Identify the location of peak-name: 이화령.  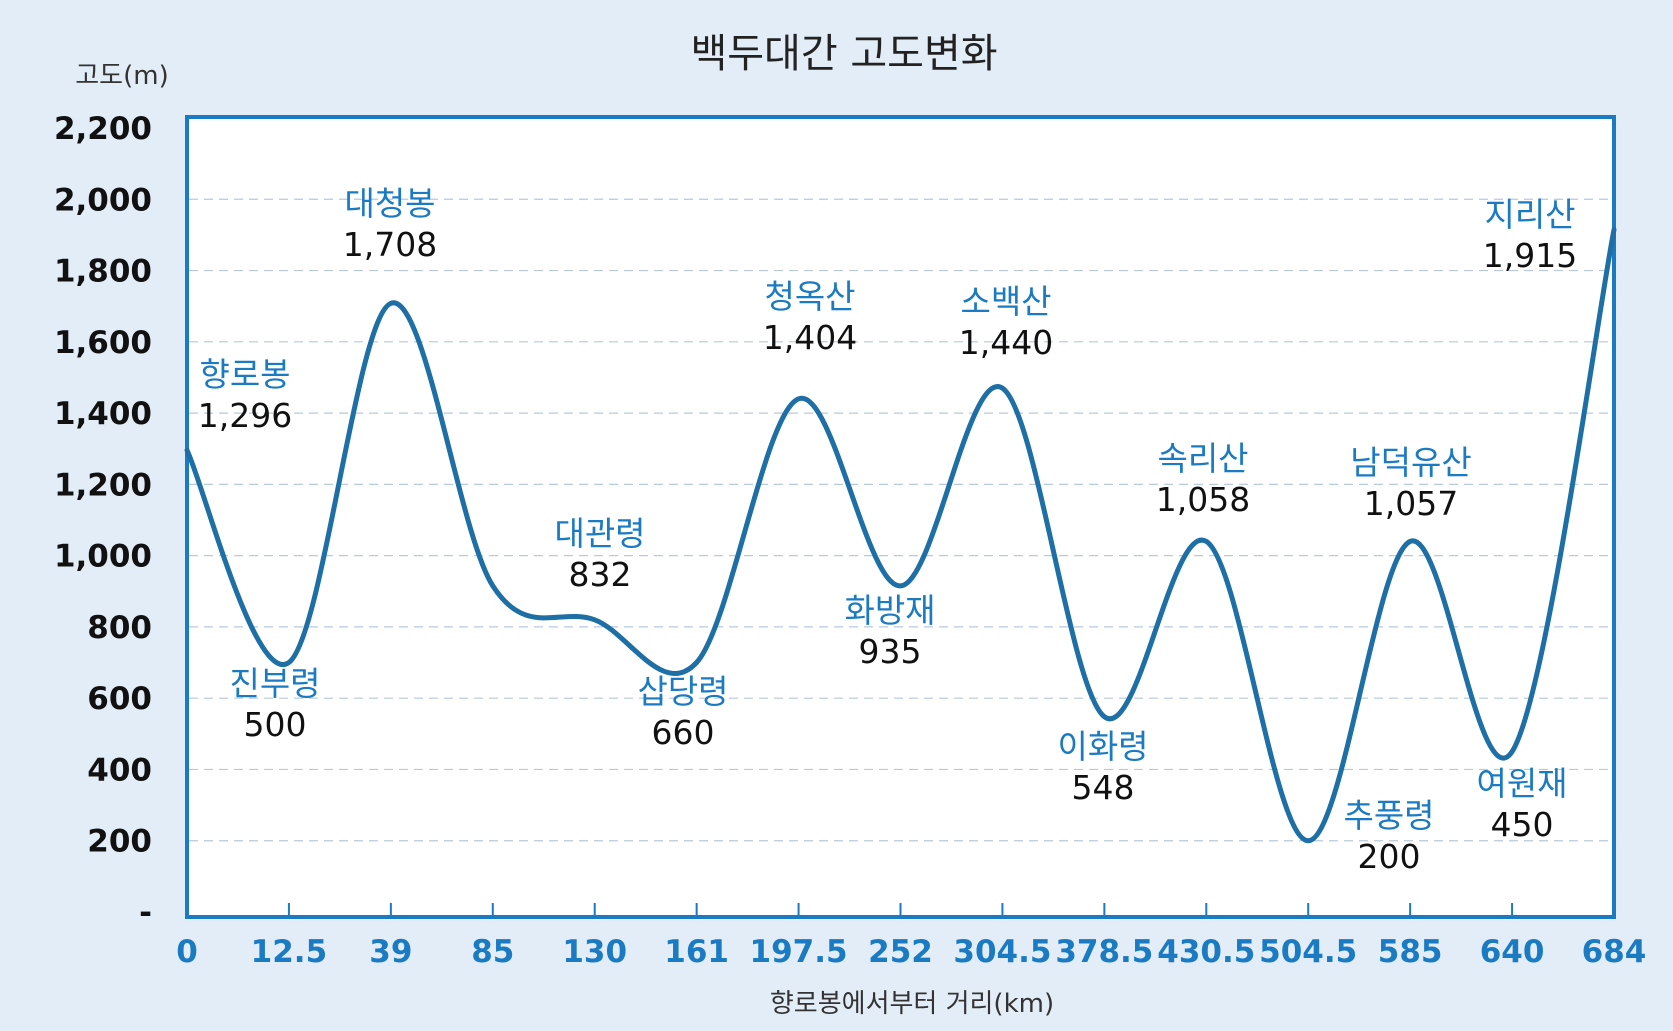
(1102, 746).